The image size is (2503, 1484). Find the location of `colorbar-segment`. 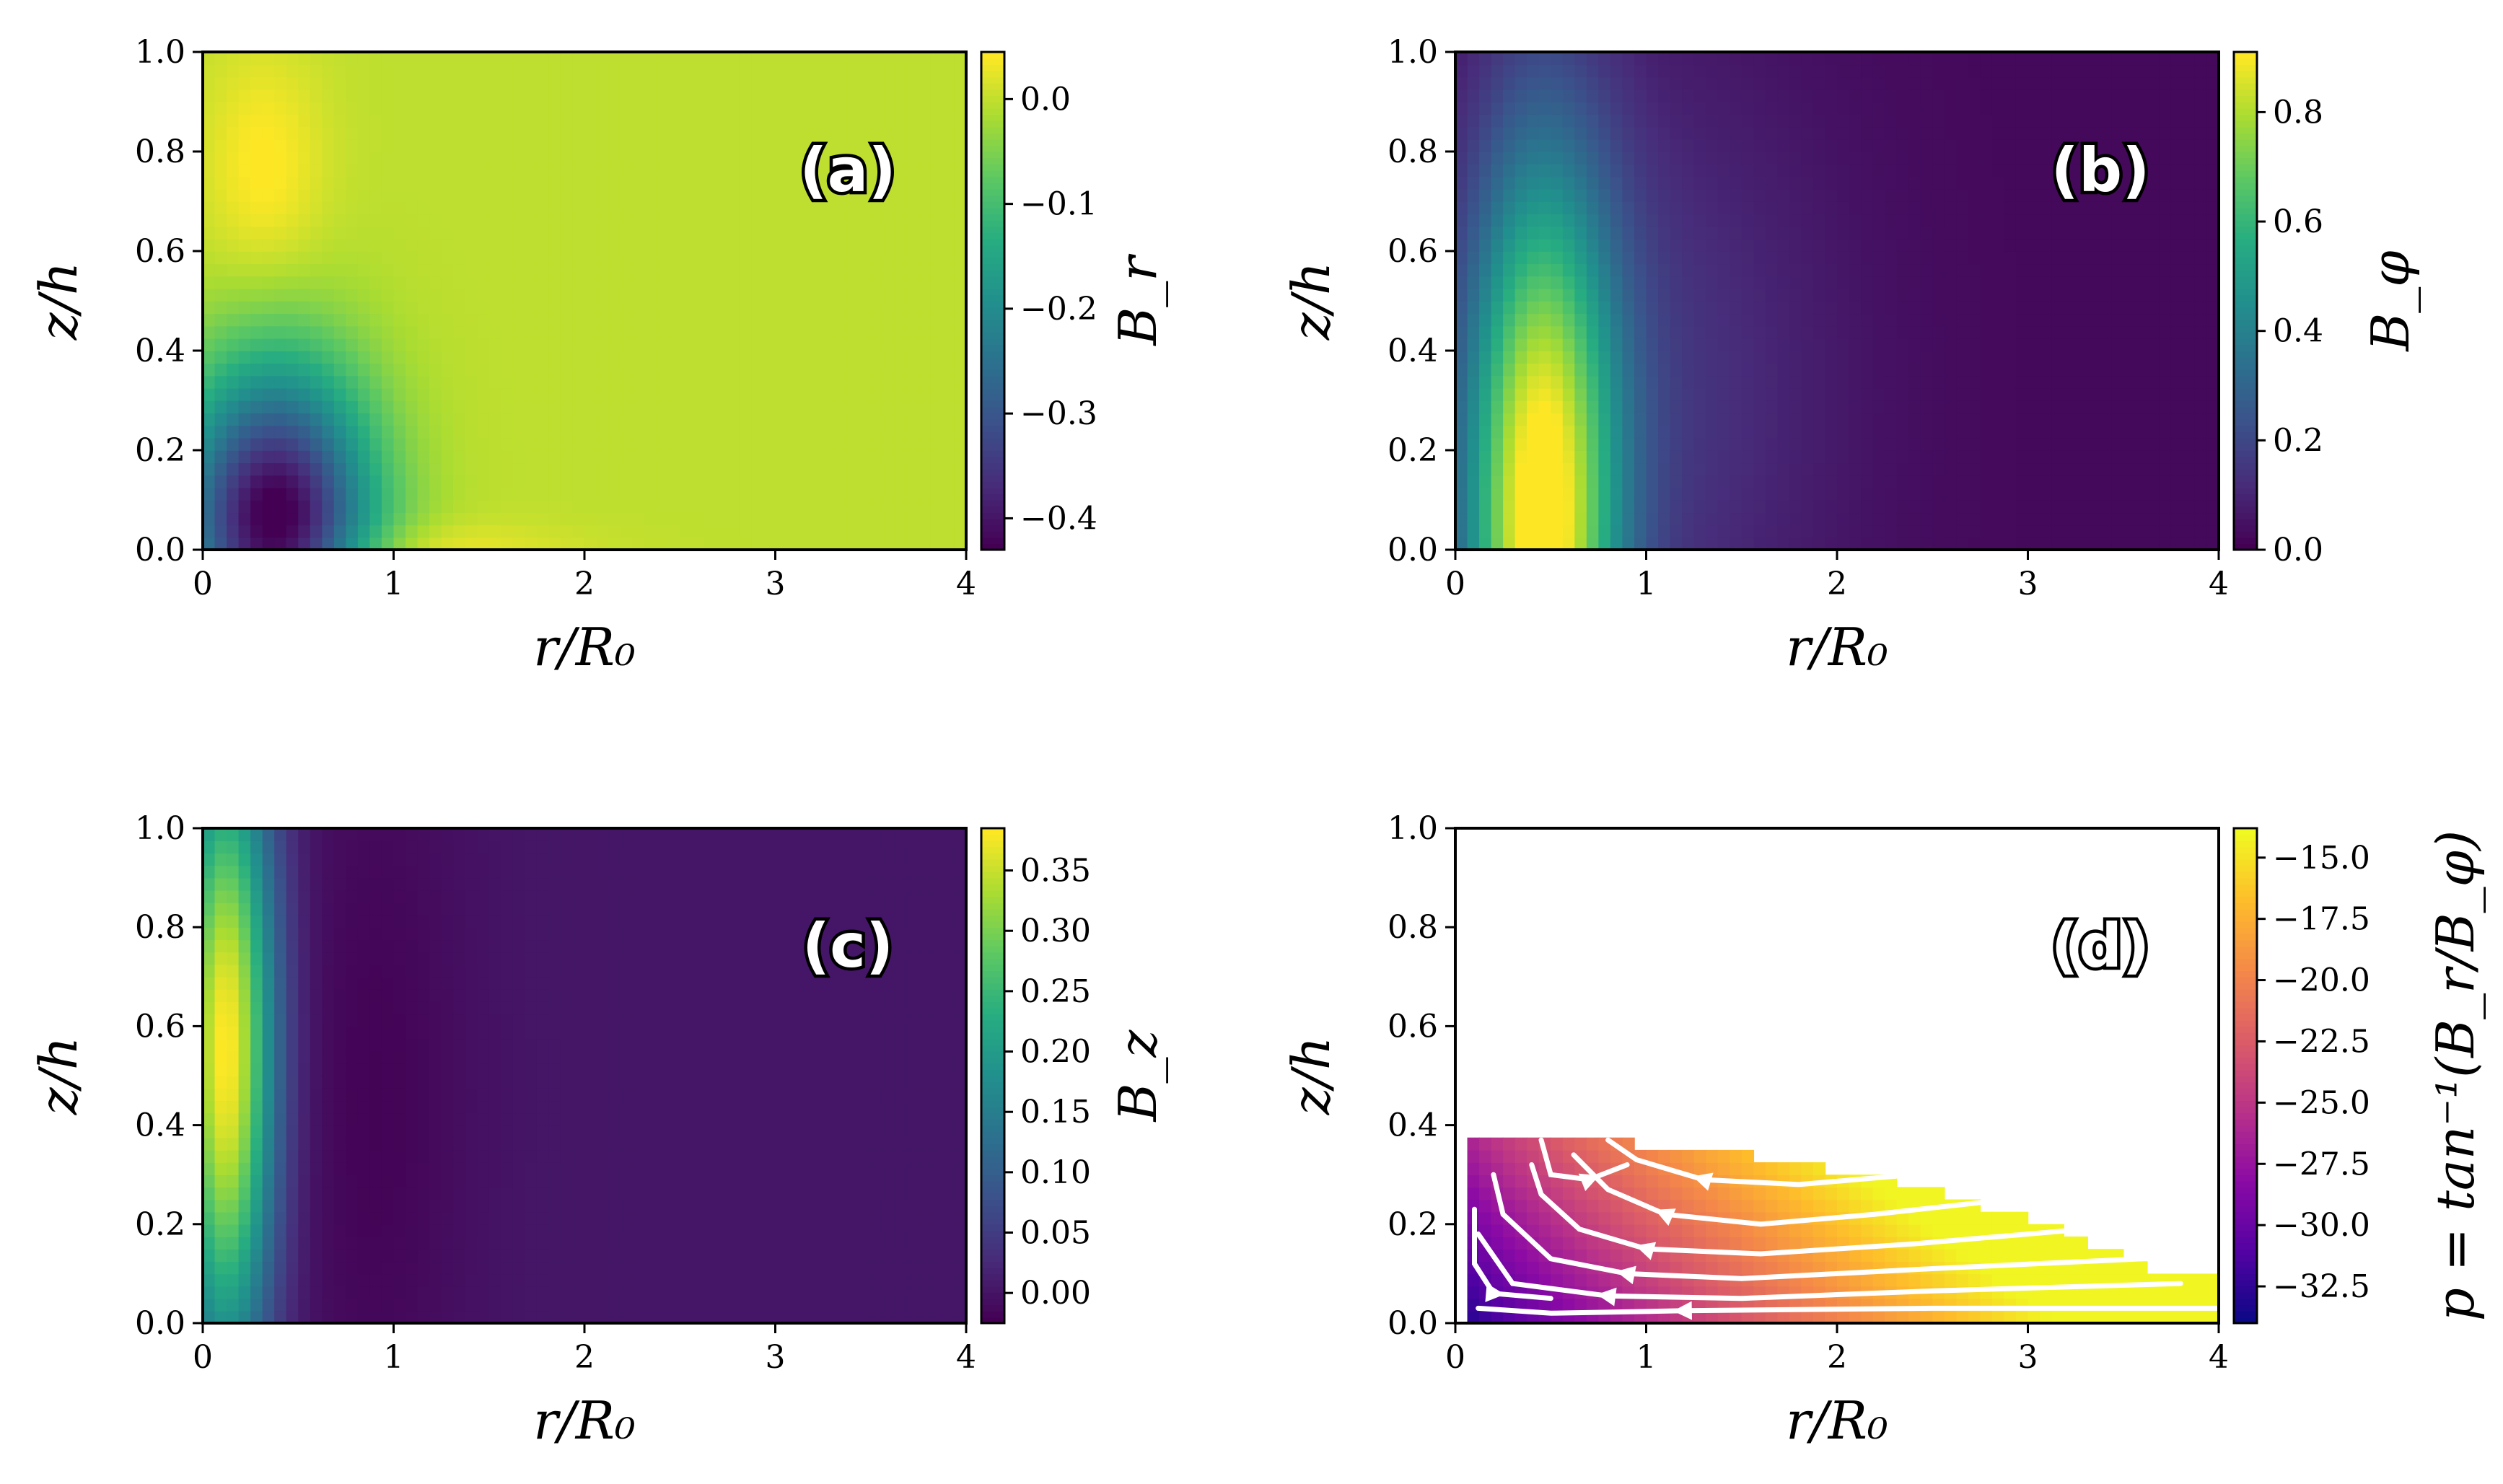

colorbar-segment is located at coordinates (992, 124).